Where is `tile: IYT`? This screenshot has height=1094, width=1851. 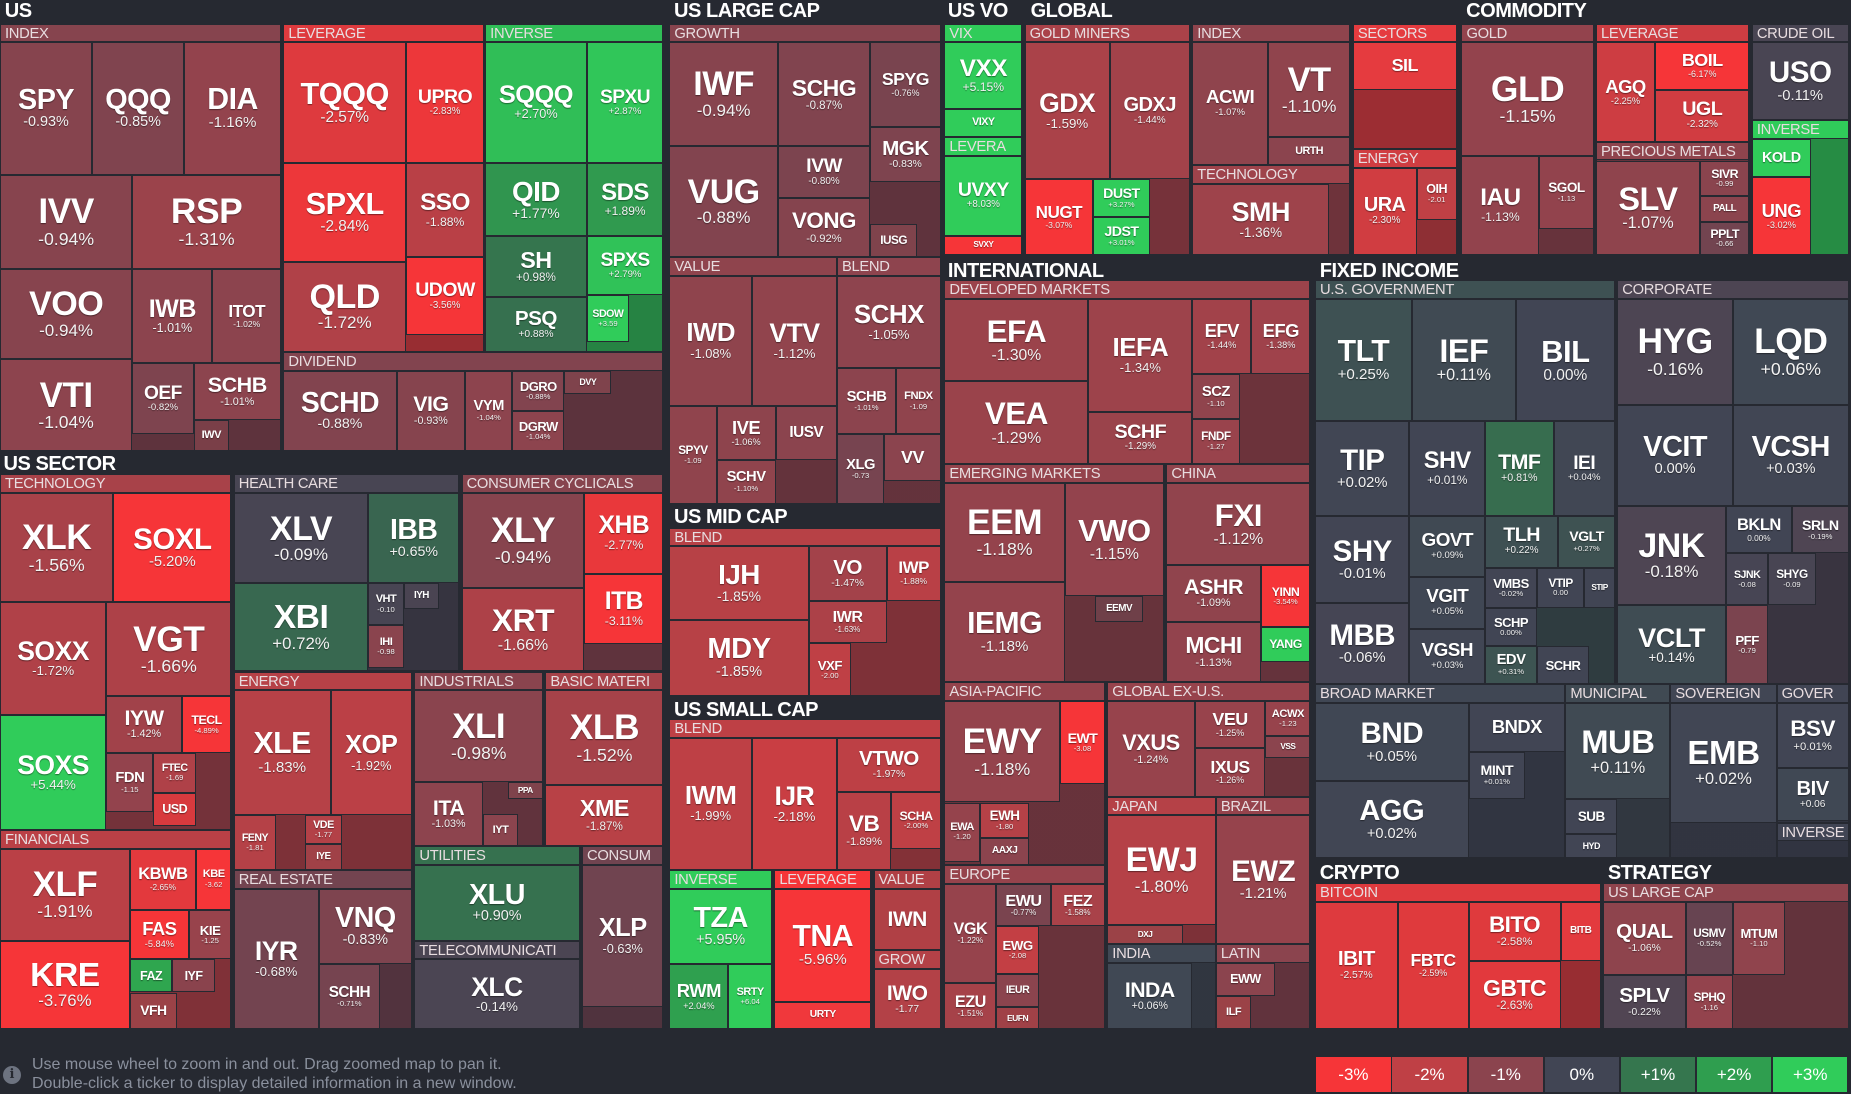
tile: IYT is located at coordinates (500, 830).